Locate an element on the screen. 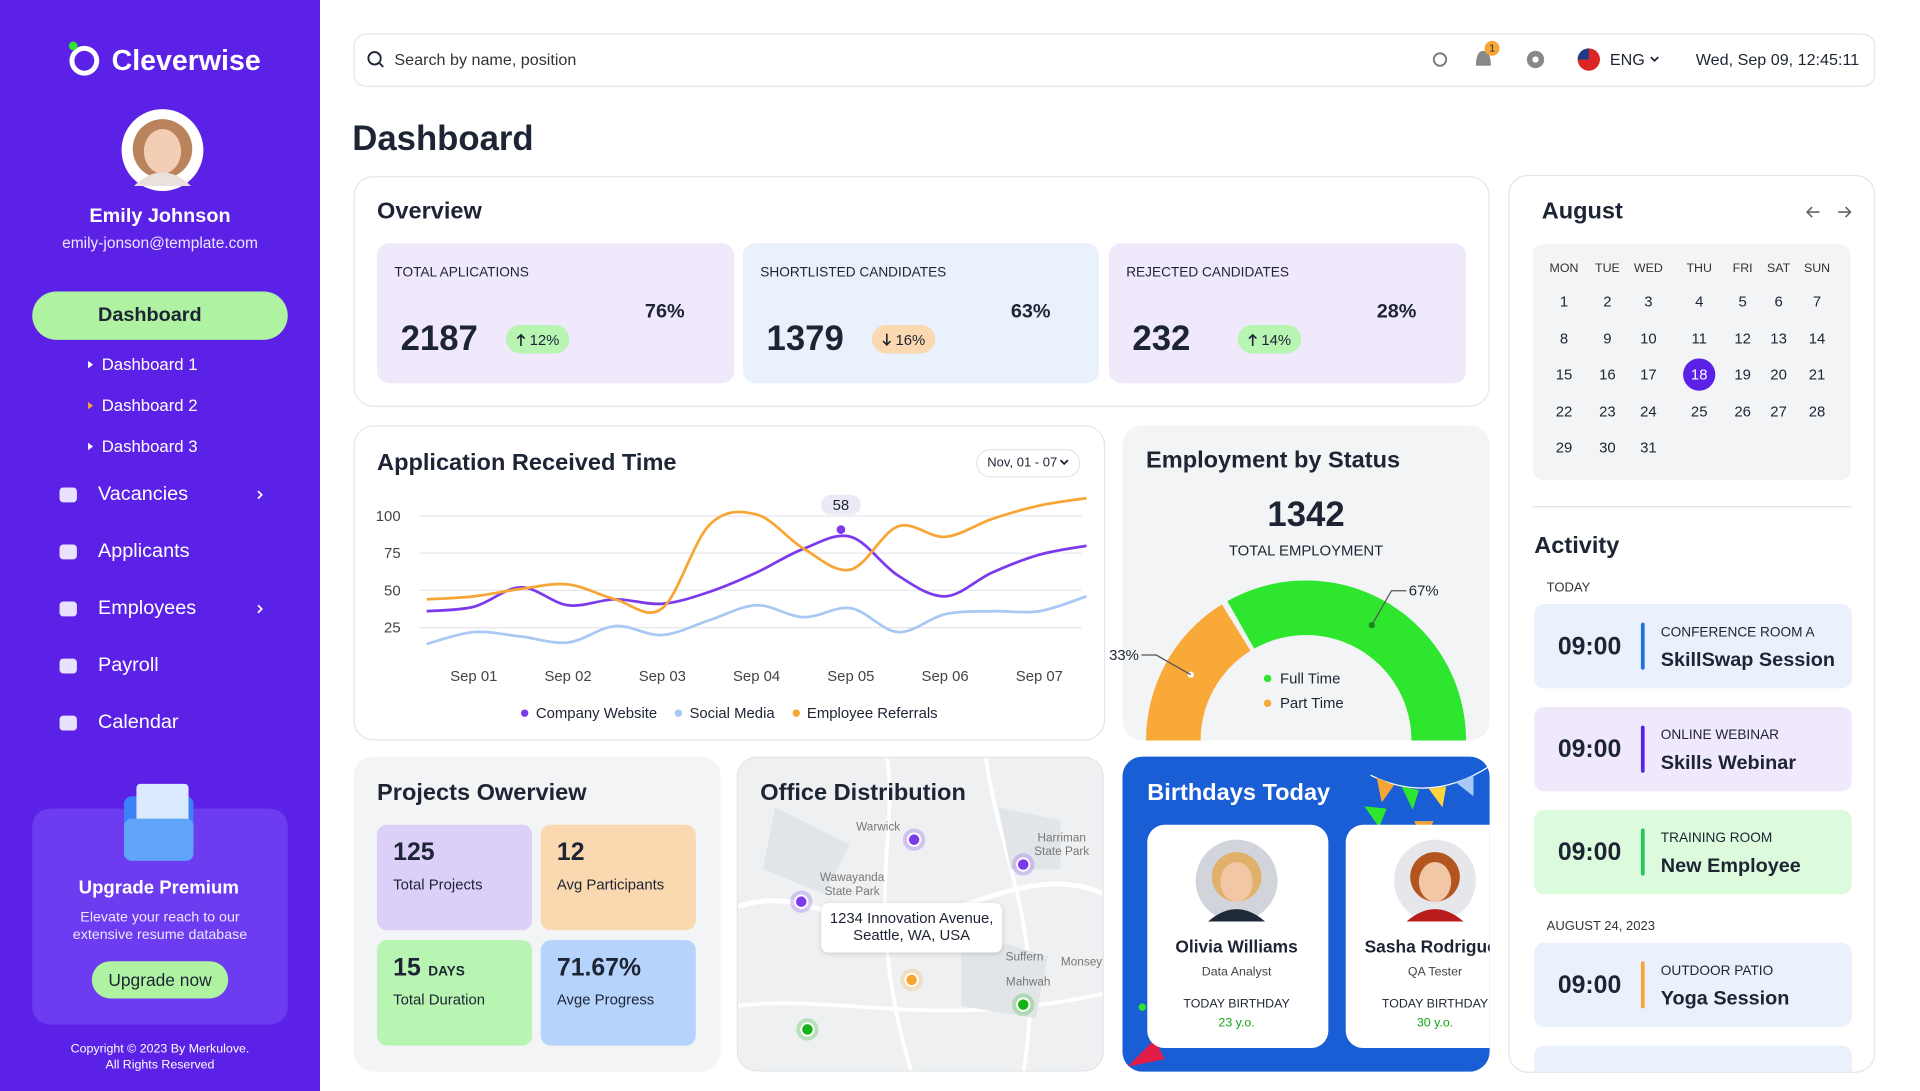 This screenshot has height=1091, width=1920. calendar-day: 27 is located at coordinates (1778, 411).